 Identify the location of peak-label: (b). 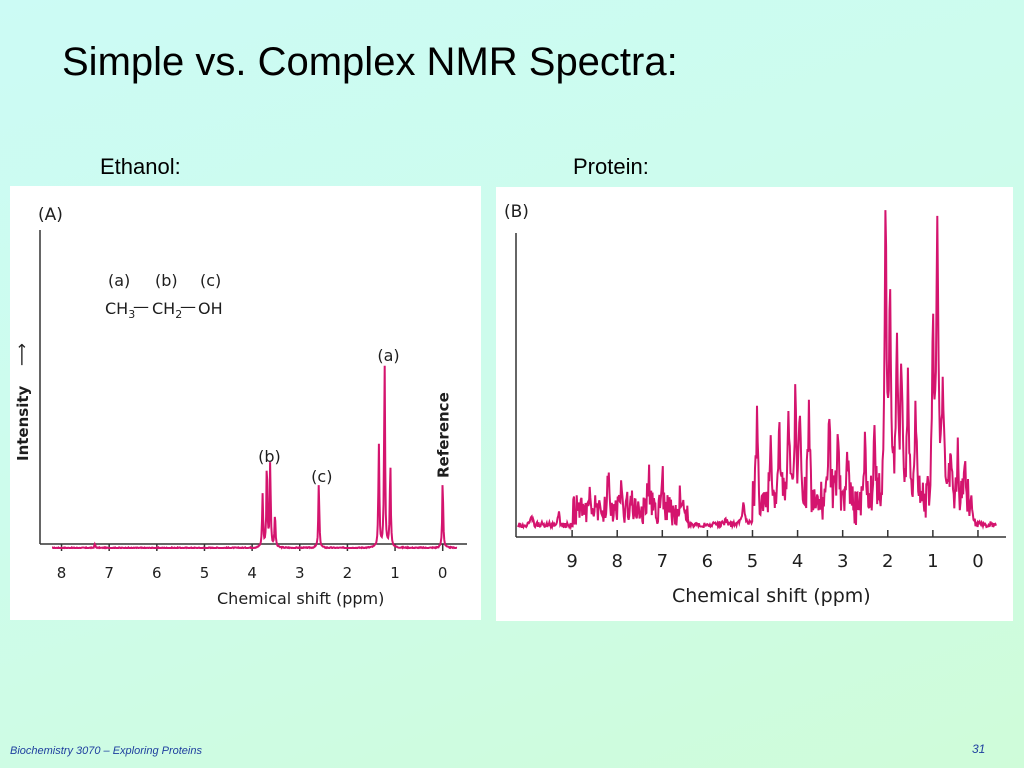
(269, 456).